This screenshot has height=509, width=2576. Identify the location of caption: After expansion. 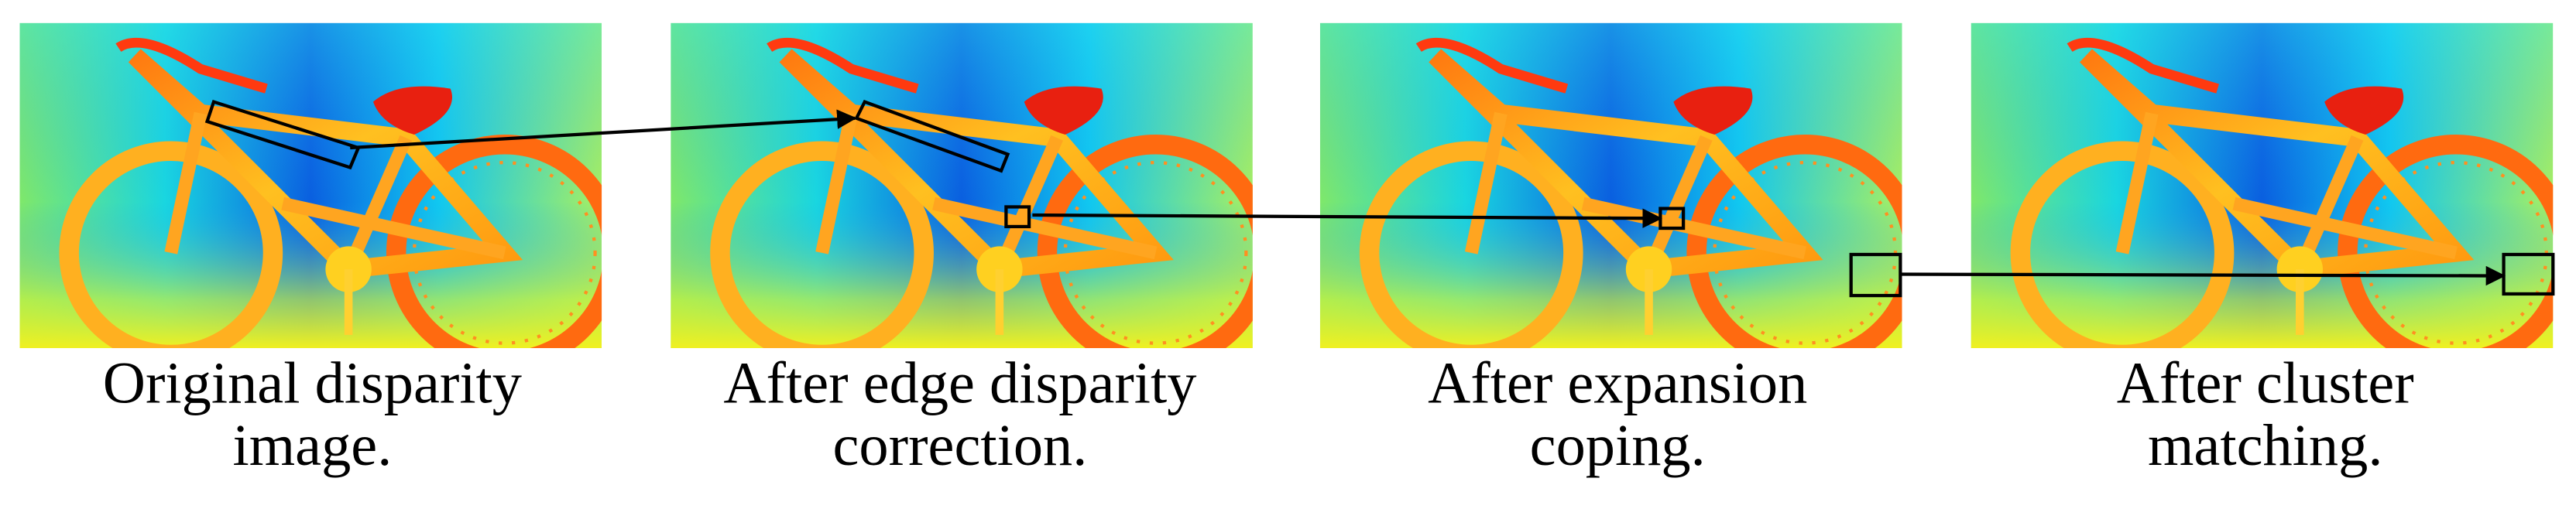
(1617, 383).